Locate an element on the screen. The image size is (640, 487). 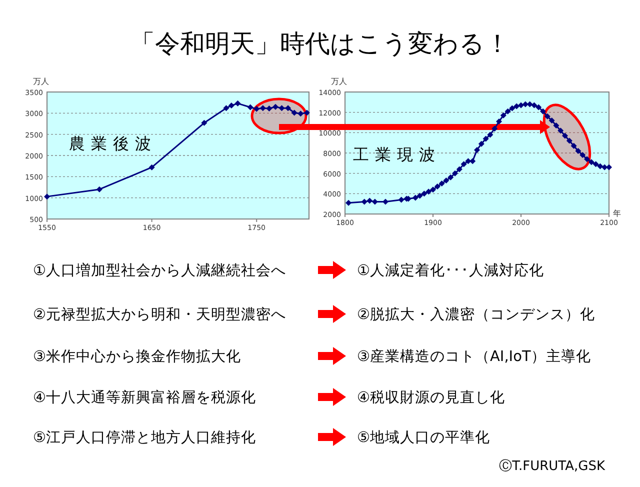
text: ④十八大通等新興富裕層を税源化 is located at coordinates (144, 397).